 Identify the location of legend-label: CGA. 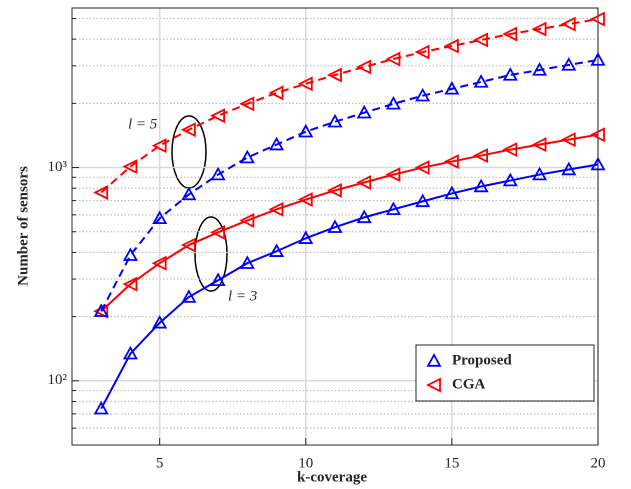
(469, 384).